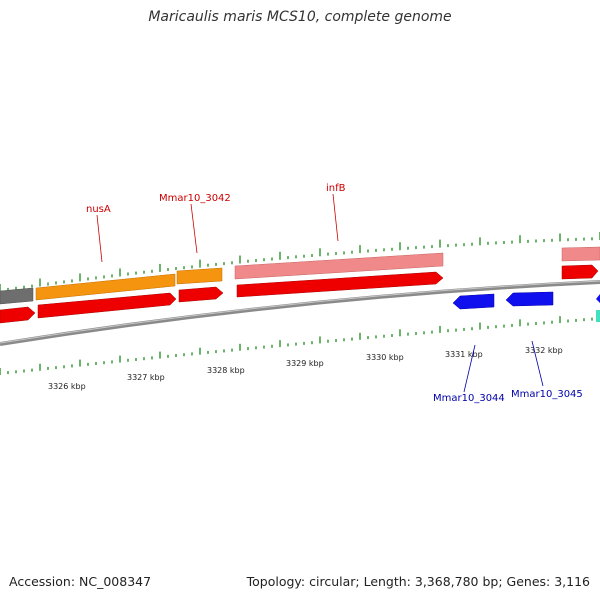 Image resolution: width=600 pixels, height=600 pixels. Describe the element at coordinates (98, 209) in the screenshot. I see `gene-label-nusA: nusA` at that location.